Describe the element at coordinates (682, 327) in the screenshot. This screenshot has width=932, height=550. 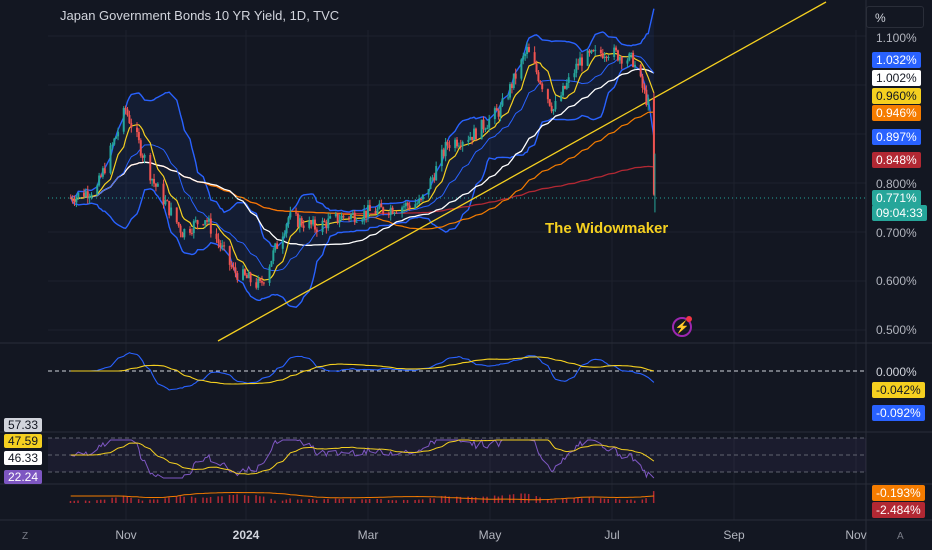
I see `lightning-icon: ⚡` at that location.